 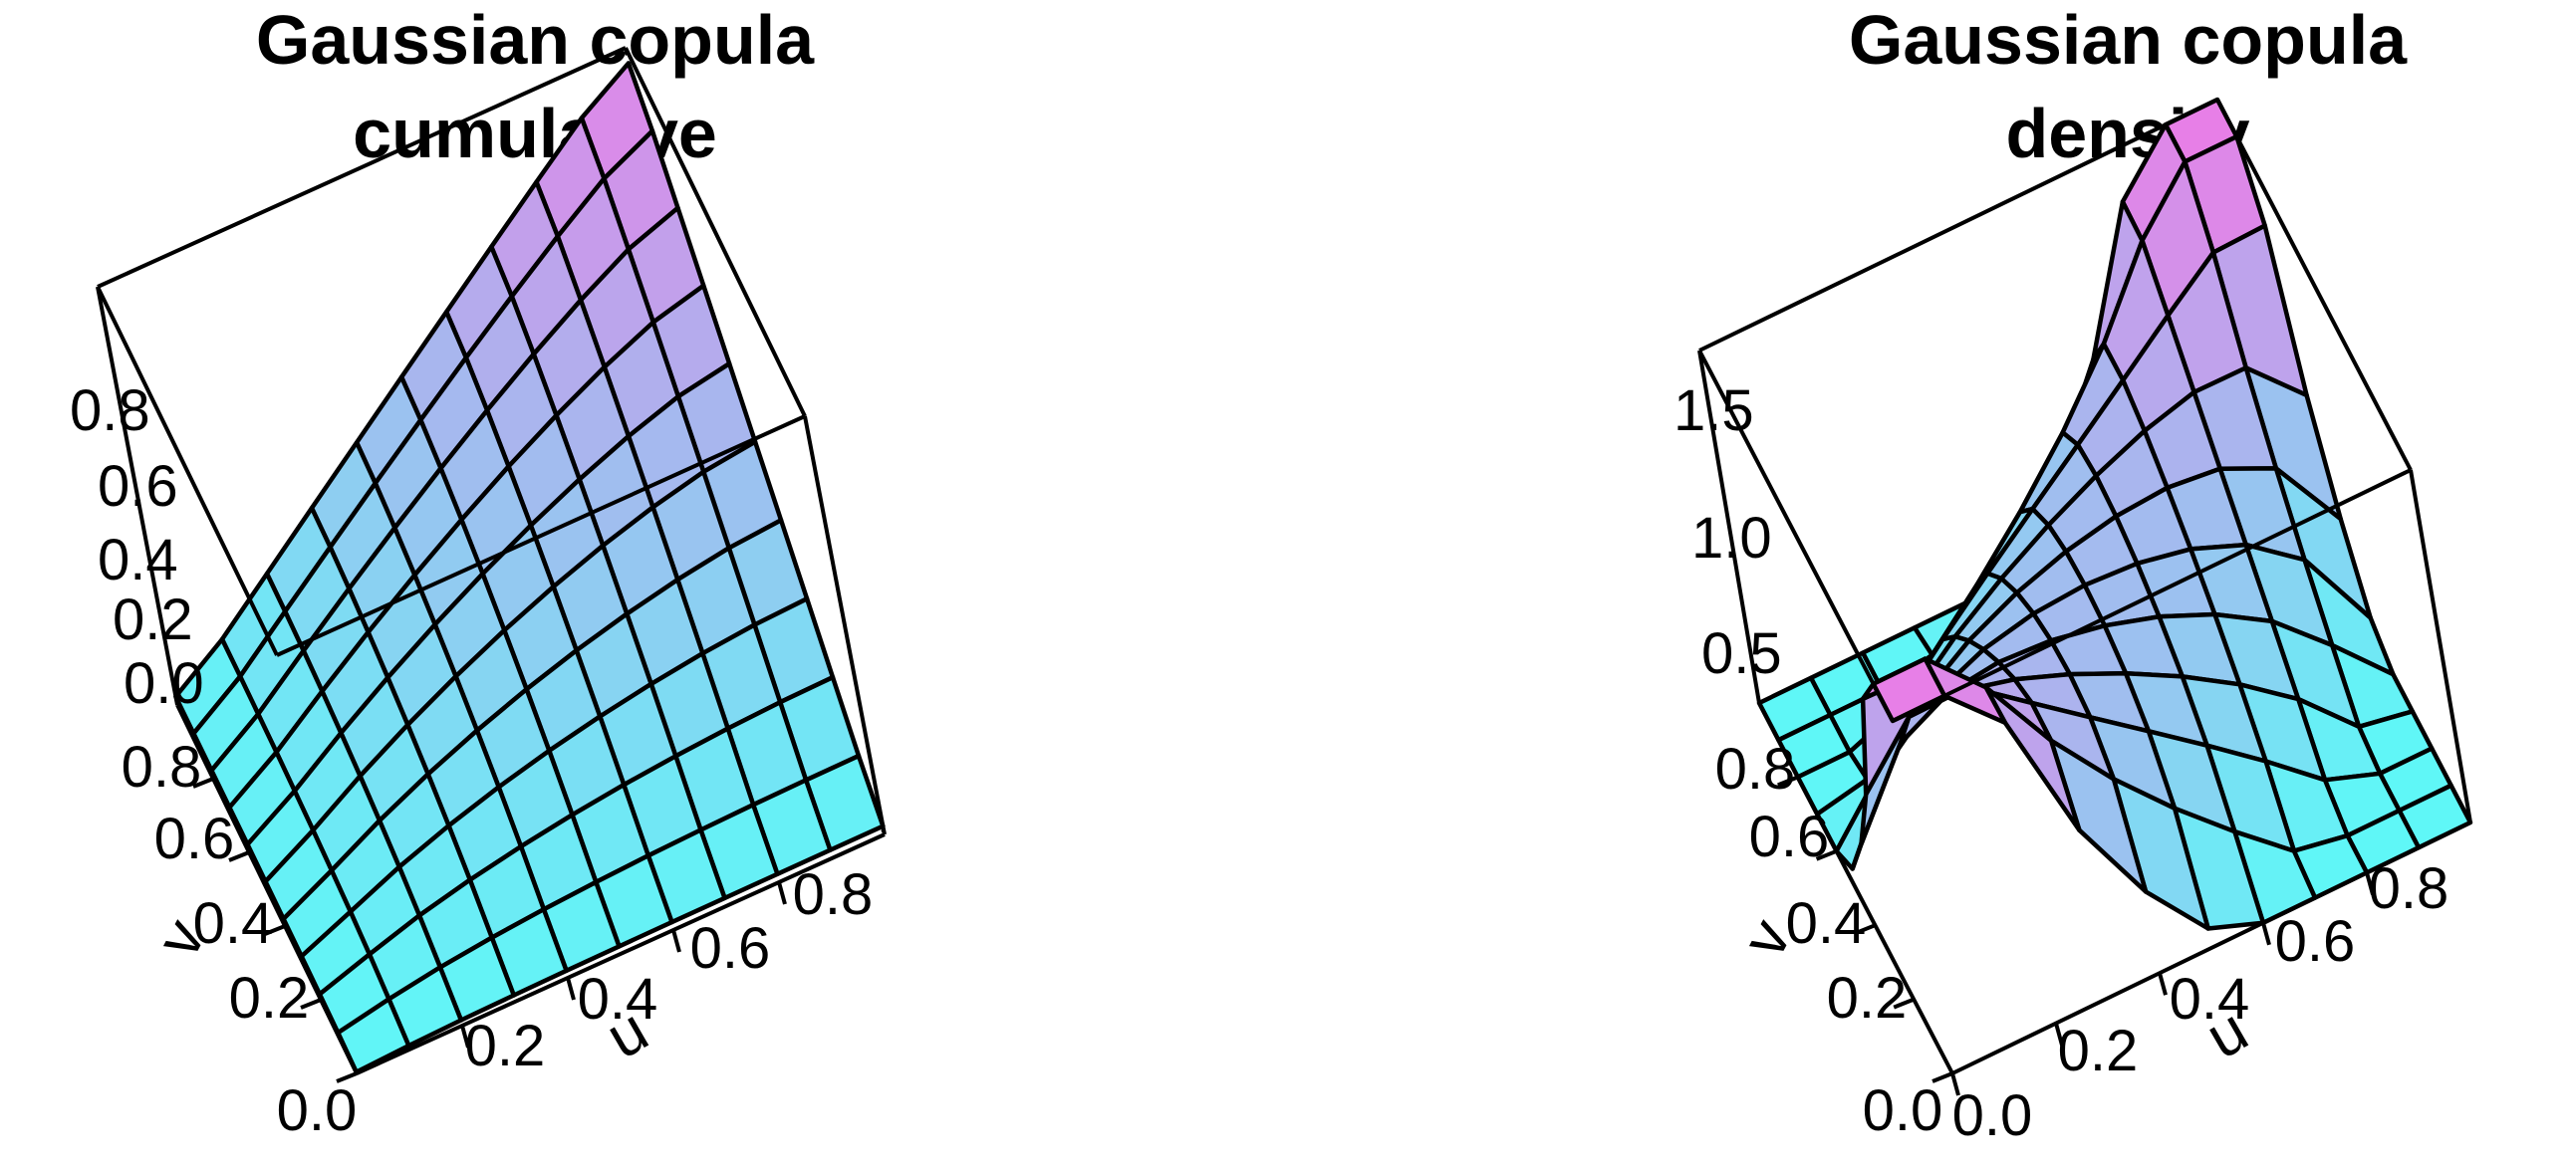 I want to click on z-tick-label: 1.0, so click(x=1731, y=539).